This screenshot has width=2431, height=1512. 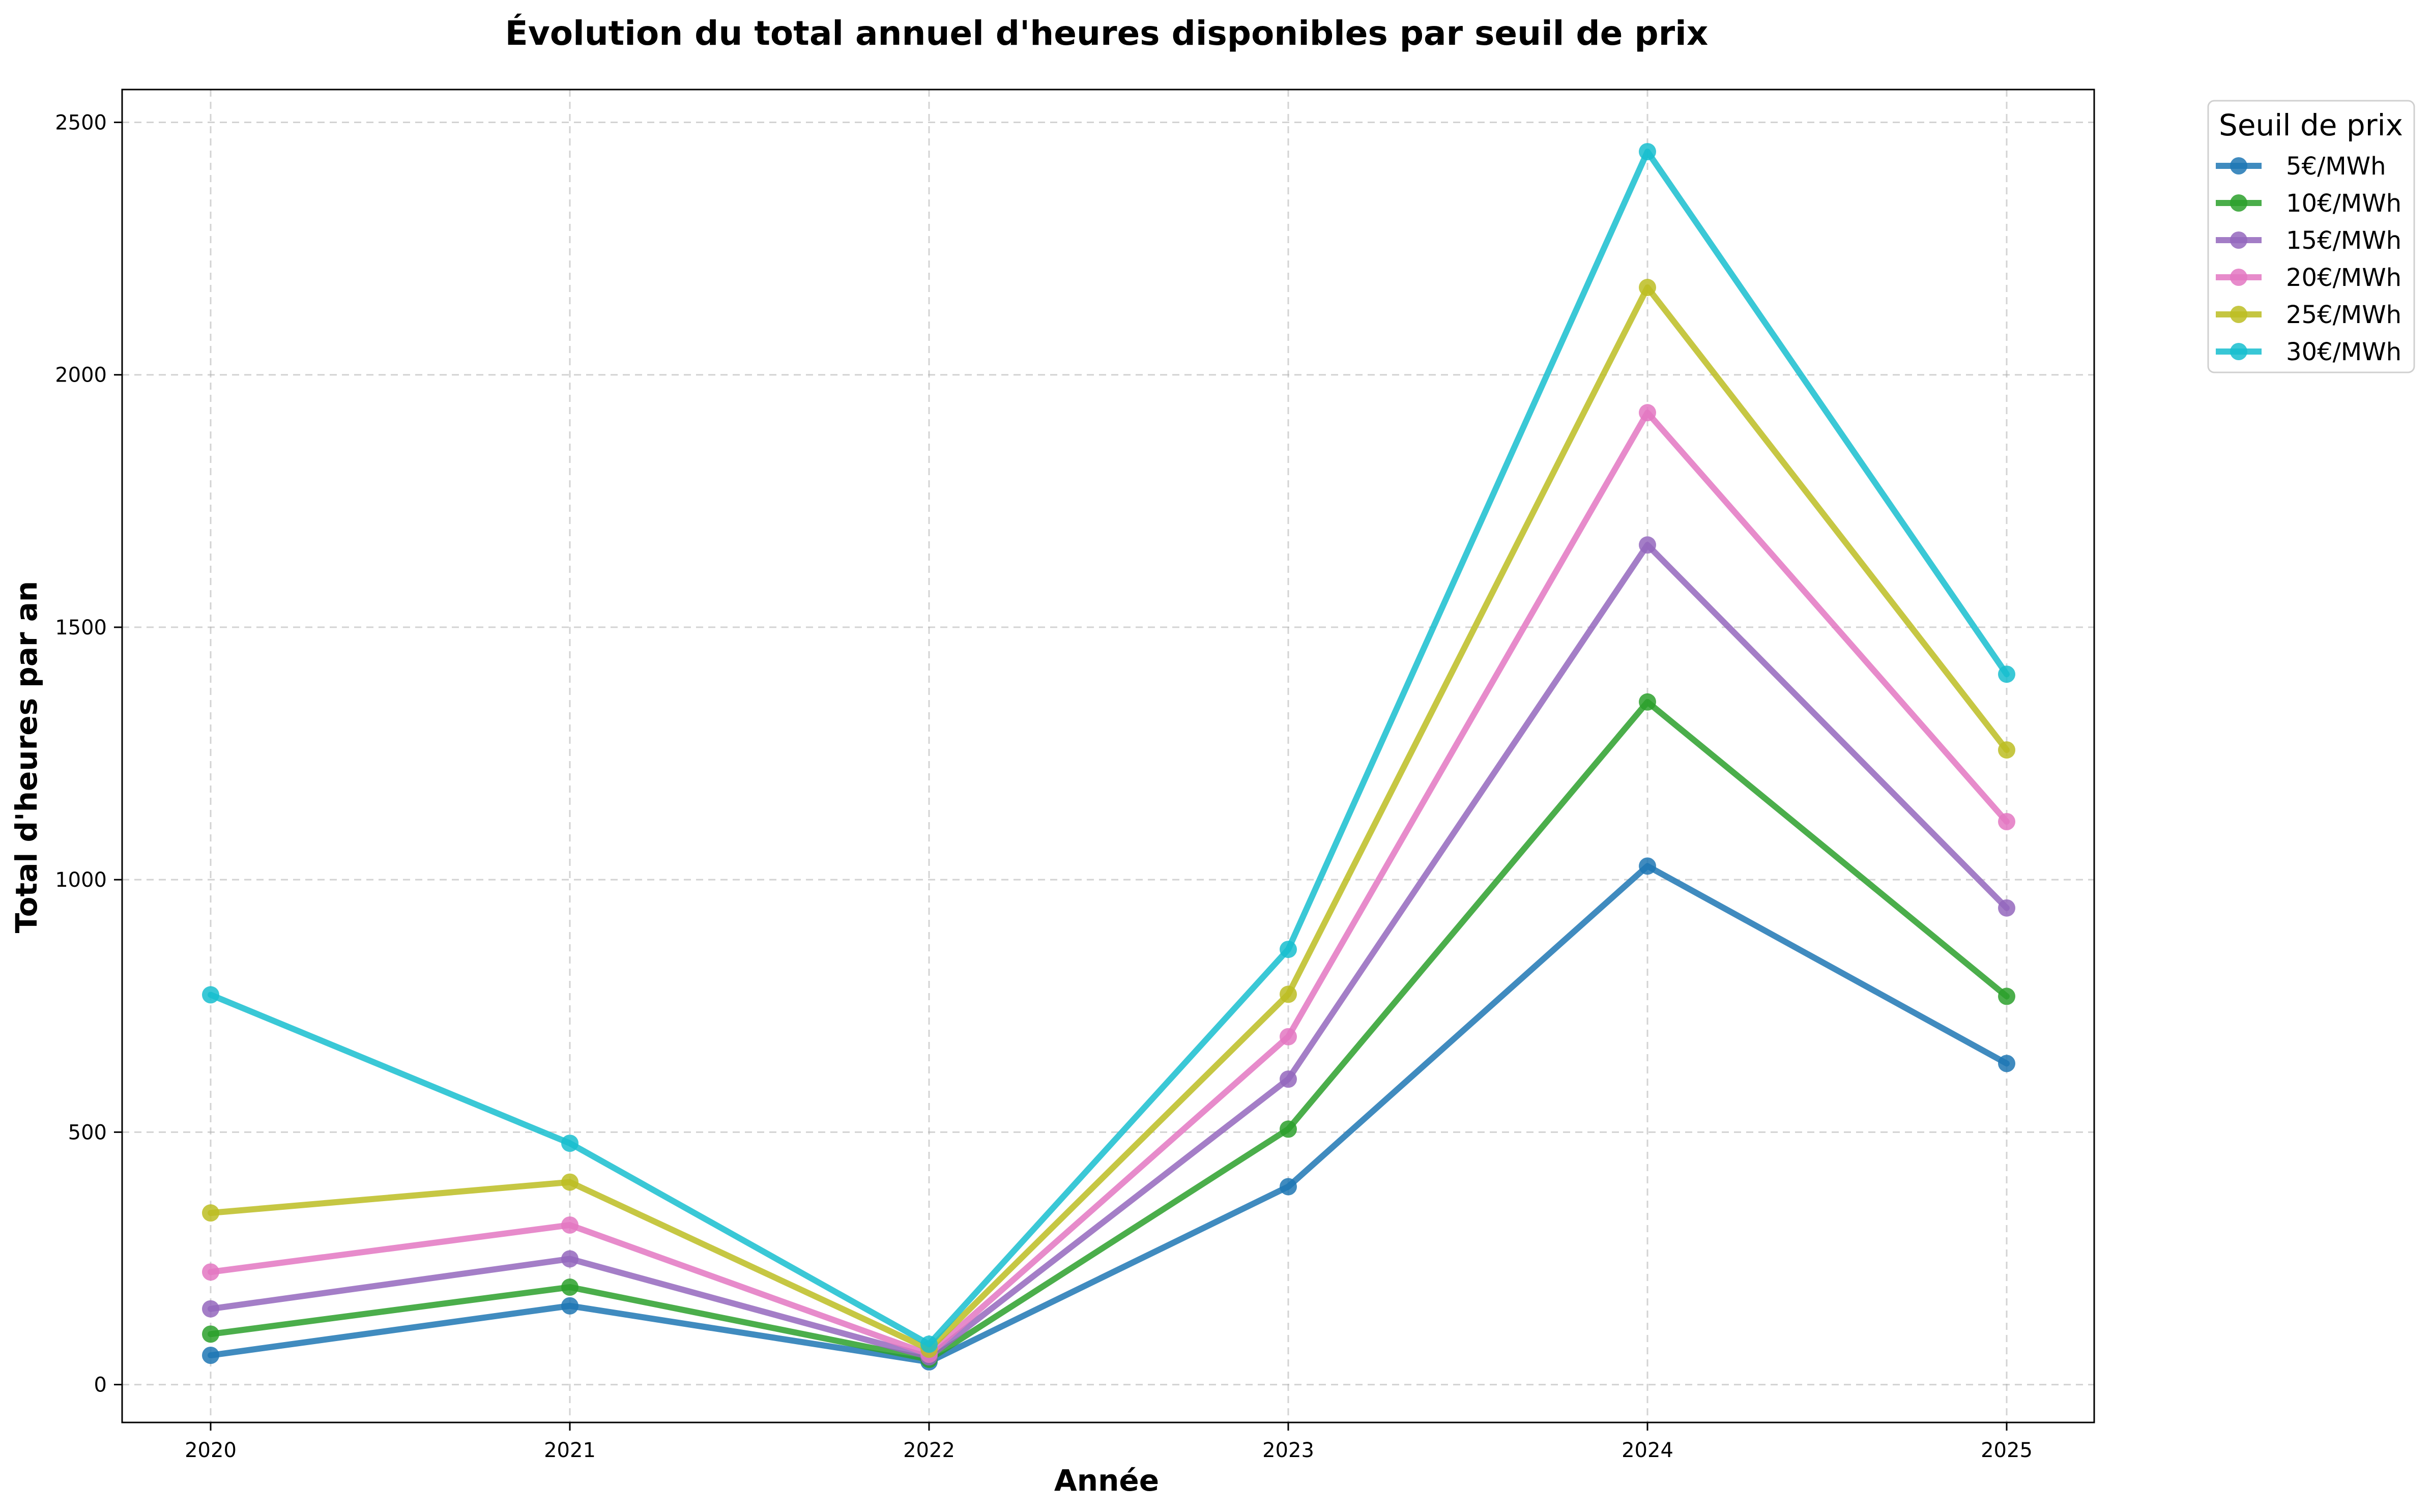 I want to click on legend-item: 5€/MWh, so click(x=2301, y=166).